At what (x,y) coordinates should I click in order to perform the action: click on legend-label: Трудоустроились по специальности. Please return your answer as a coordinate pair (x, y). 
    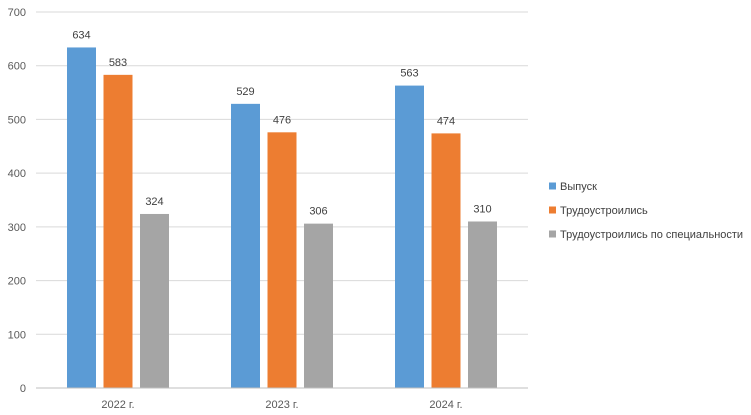
    Looking at the image, I should click on (651, 235).